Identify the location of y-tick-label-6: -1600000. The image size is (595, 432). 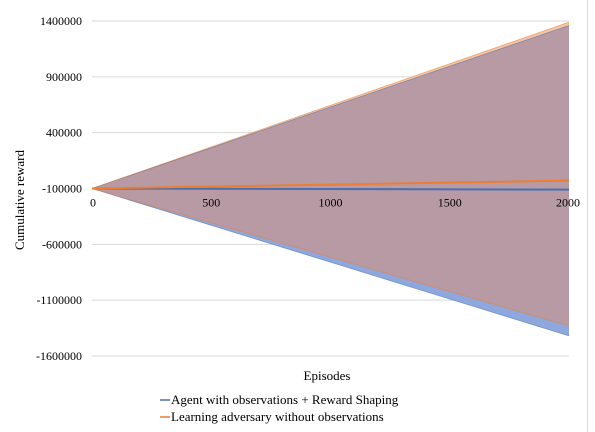
(59, 356).